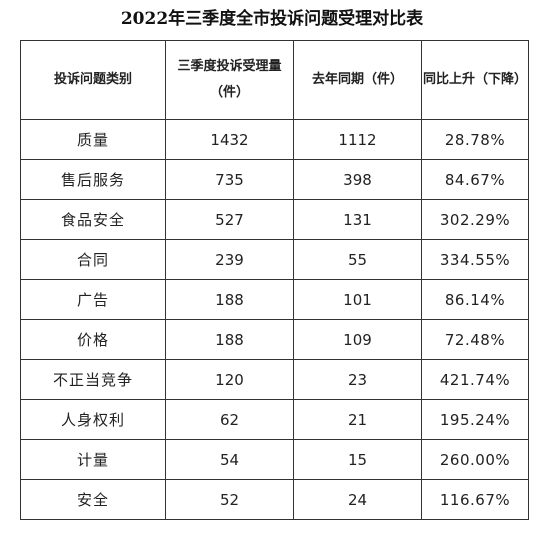 Image resolution: width=544 pixels, height=538 pixels. What do you see at coordinates (475, 459) in the screenshot?
I see `yoy-change-cell: 260.00%` at bounding box center [475, 459].